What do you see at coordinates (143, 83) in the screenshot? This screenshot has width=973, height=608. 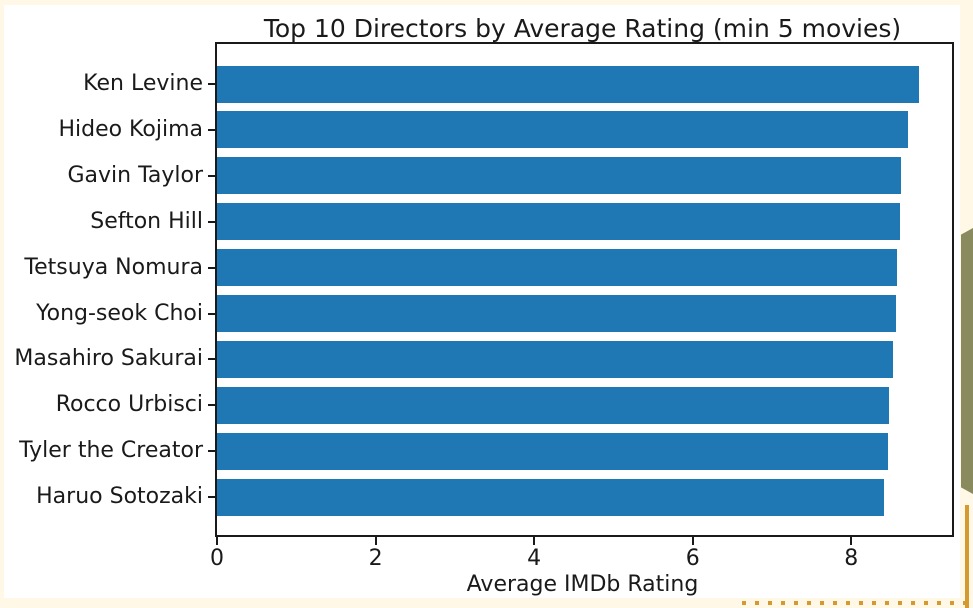 I see `y-tick-label: Ken Levine` at bounding box center [143, 83].